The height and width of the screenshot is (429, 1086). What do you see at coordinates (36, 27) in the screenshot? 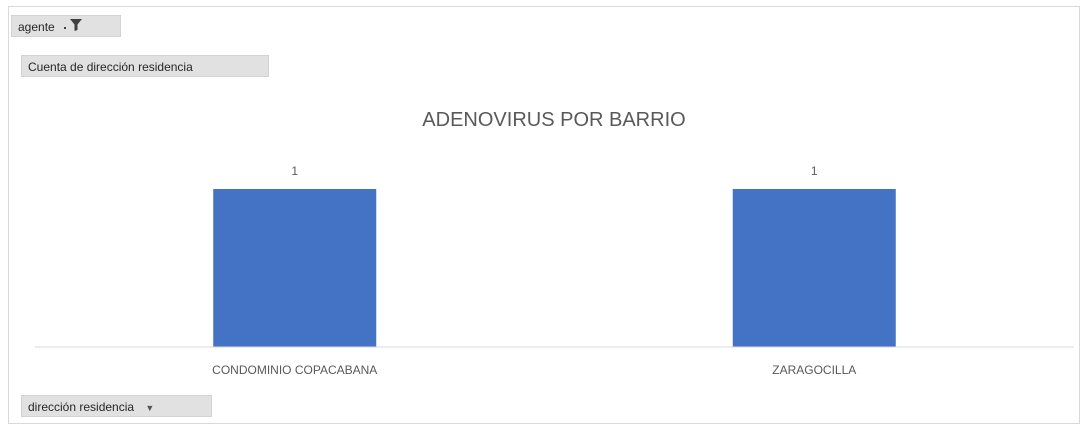
I see `filter-field-label: agente` at bounding box center [36, 27].